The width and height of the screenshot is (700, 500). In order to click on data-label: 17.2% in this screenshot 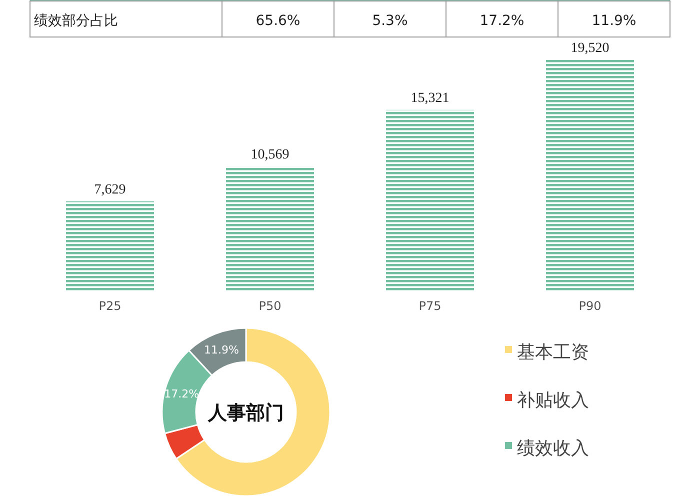, I will do `click(182, 393)`.